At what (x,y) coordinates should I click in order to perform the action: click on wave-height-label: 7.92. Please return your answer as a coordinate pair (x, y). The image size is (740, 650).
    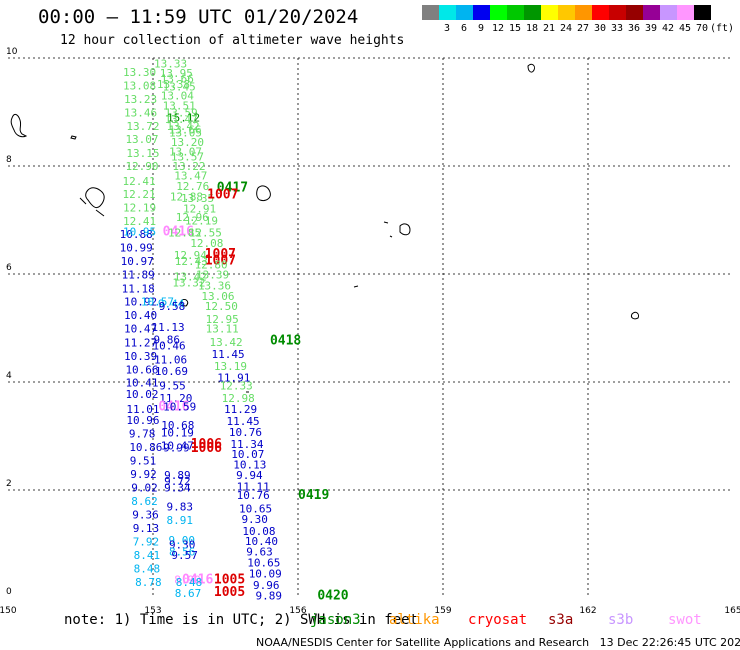
    Looking at the image, I should click on (146, 542).